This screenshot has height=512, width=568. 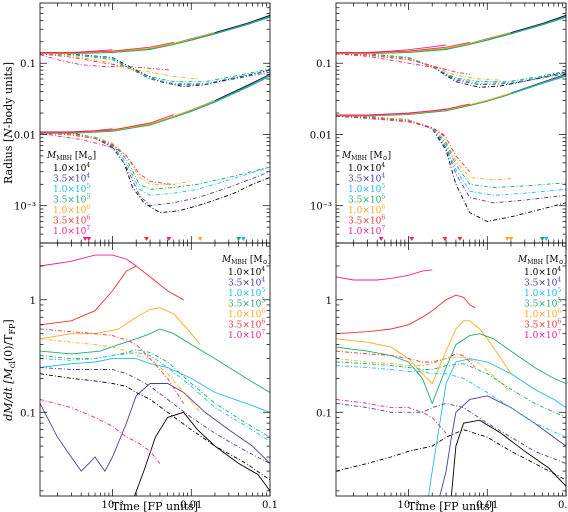 What do you see at coordinates (542, 283) in the screenshot?
I see `legend-entry: 3.5×10⁴` at bounding box center [542, 283].